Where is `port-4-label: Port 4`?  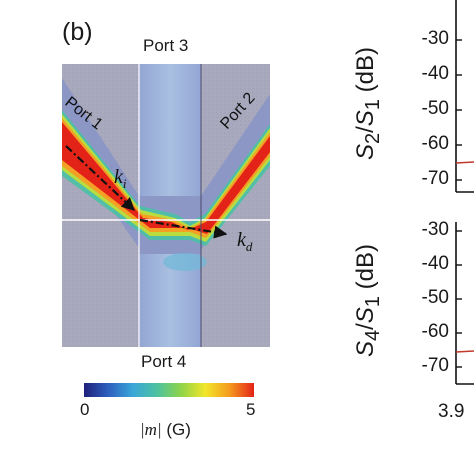 port-4-label: Port 4 is located at coordinates (164, 361).